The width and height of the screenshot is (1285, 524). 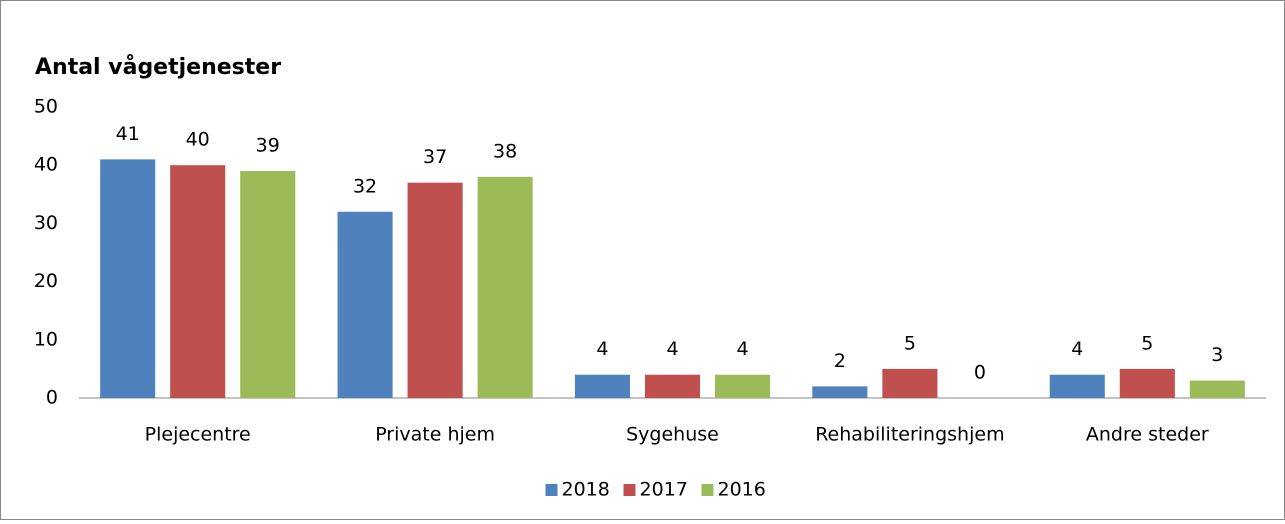 What do you see at coordinates (46, 339) in the screenshot?
I see `y-tick-label: 10` at bounding box center [46, 339].